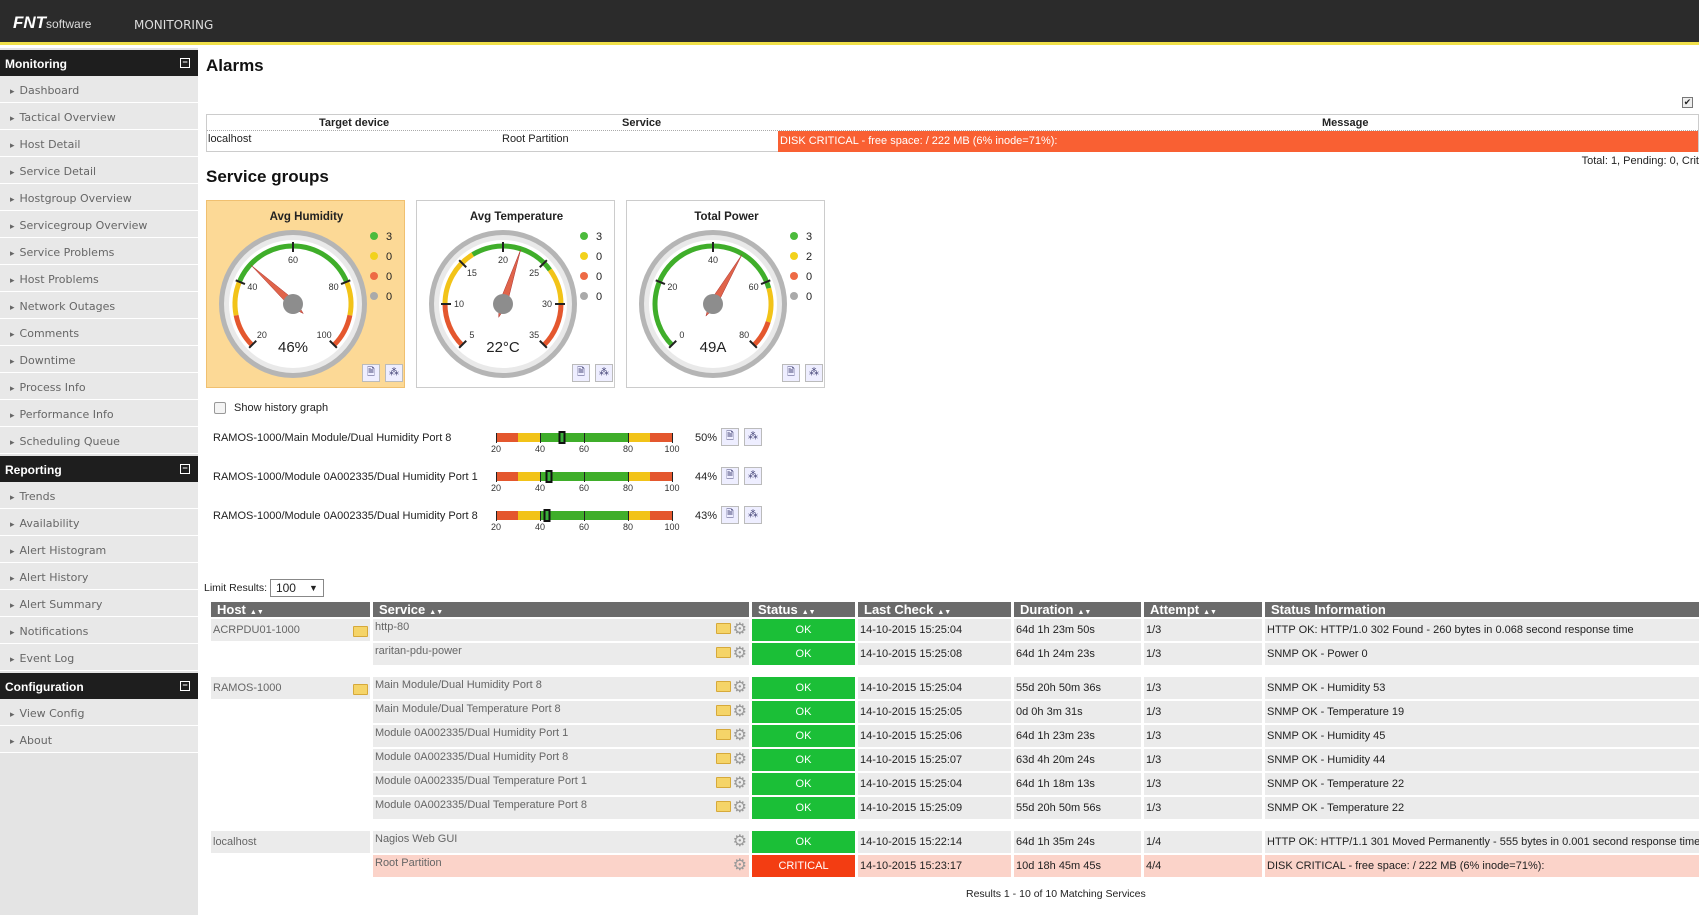 This screenshot has width=1699, height=915. What do you see at coordinates (99, 386) in the screenshot?
I see `sidebar-item-process-info: Process Info` at bounding box center [99, 386].